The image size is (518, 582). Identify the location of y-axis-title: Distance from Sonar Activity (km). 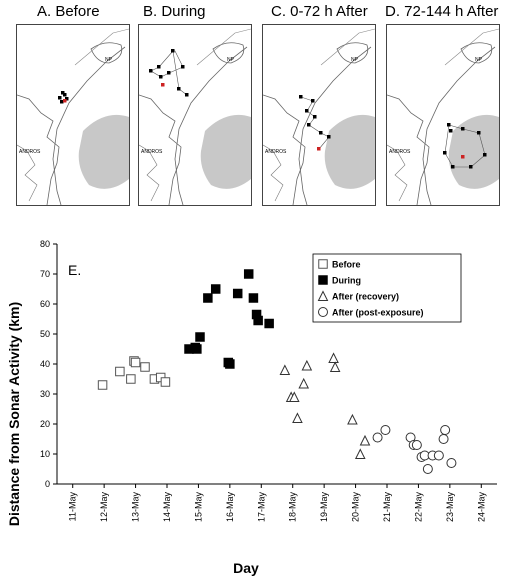
(14, 414).